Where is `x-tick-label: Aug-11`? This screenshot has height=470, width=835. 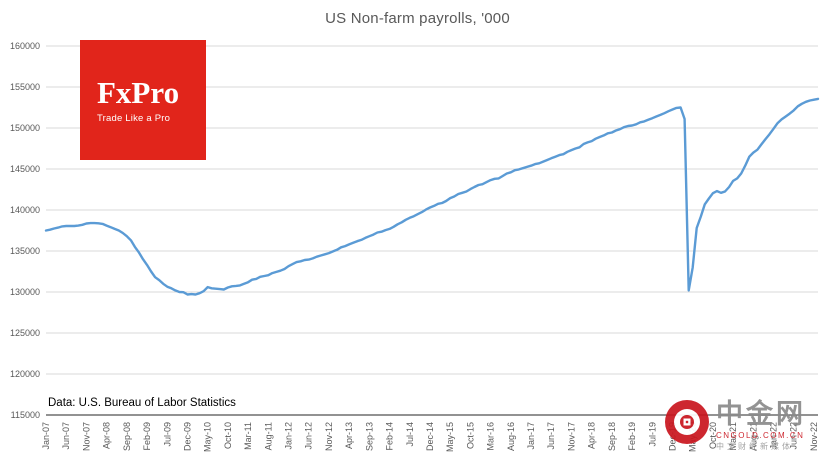
x-tick-label: Aug-11 is located at coordinates (268, 436).